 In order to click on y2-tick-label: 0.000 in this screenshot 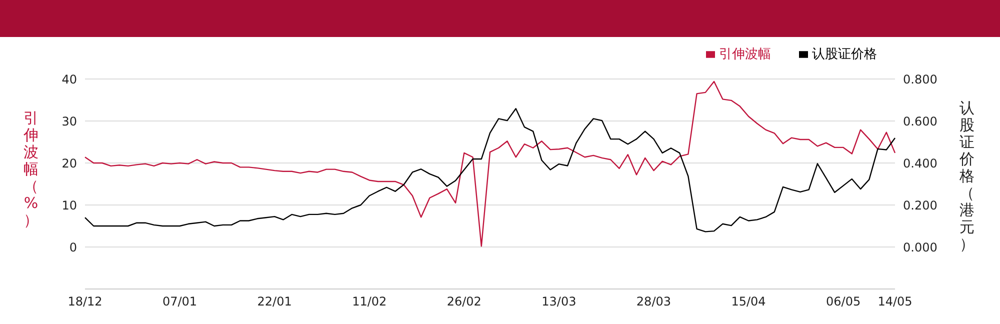, I will do `click(920, 247)`.